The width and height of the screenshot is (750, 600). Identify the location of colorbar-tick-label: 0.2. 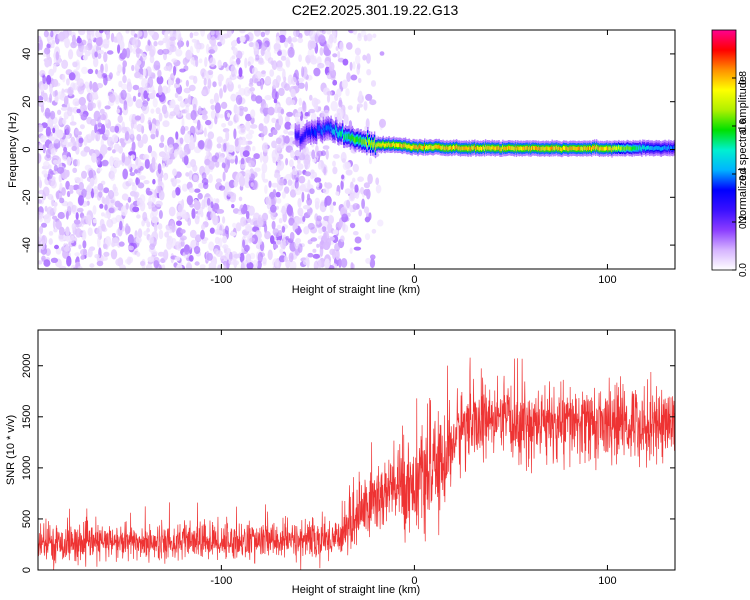
(743, 222).